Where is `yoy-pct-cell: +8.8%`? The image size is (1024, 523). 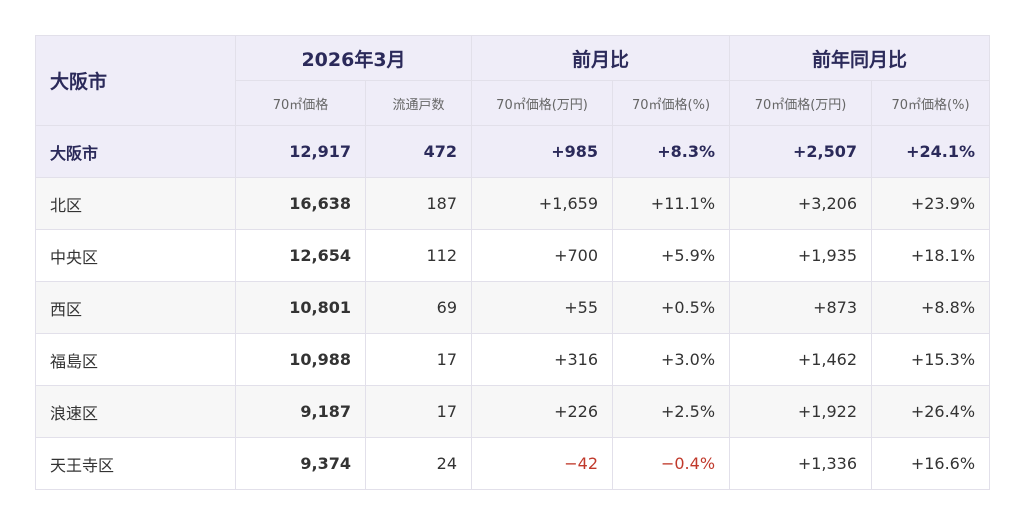
yoy-pct-cell: +8.8% is located at coordinates (931, 307).